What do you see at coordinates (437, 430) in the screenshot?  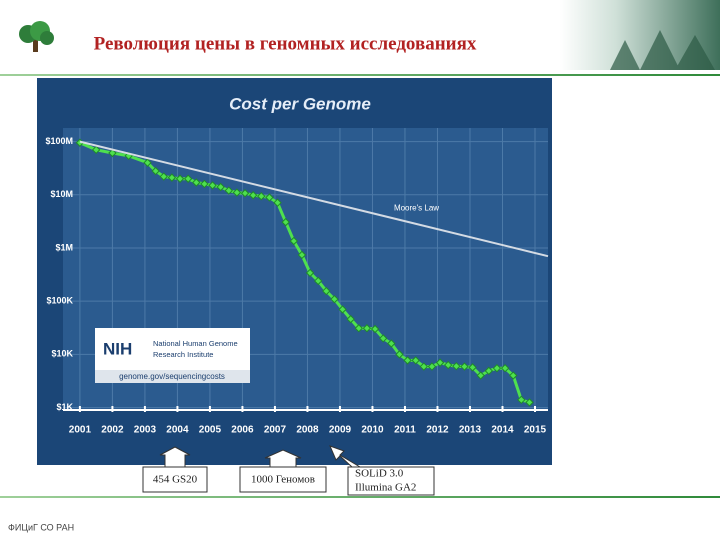 I see `x-tick-label: 2012` at bounding box center [437, 430].